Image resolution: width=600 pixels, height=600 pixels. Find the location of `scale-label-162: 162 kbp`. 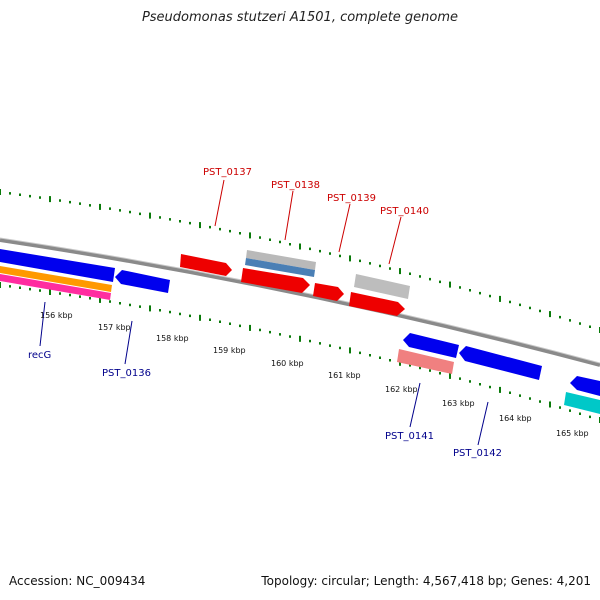

scale-label-162: 162 kbp is located at coordinates (401, 389).